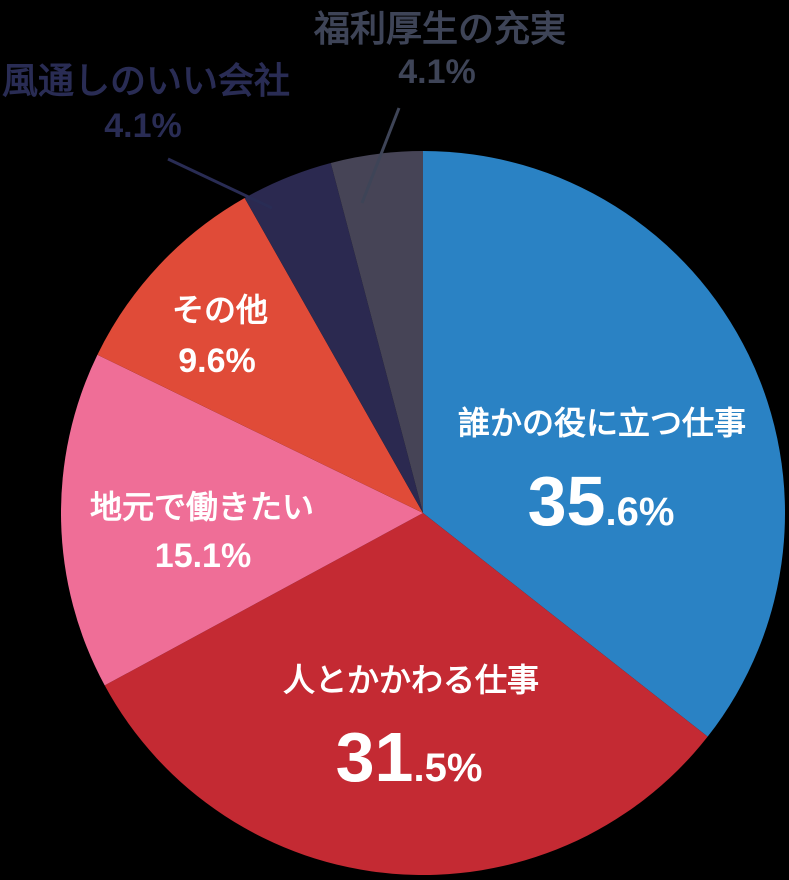  Describe the element at coordinates (380, 155) in the screenshot. I see `leader-line-welfare` at that location.